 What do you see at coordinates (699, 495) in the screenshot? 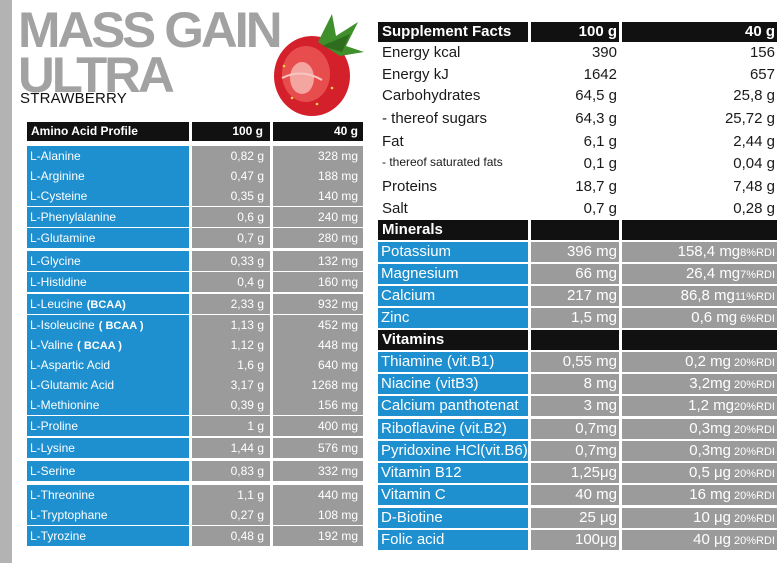
I see `vitamin-value-40g-cell: 16 mg 20%RDI` at bounding box center [699, 495].